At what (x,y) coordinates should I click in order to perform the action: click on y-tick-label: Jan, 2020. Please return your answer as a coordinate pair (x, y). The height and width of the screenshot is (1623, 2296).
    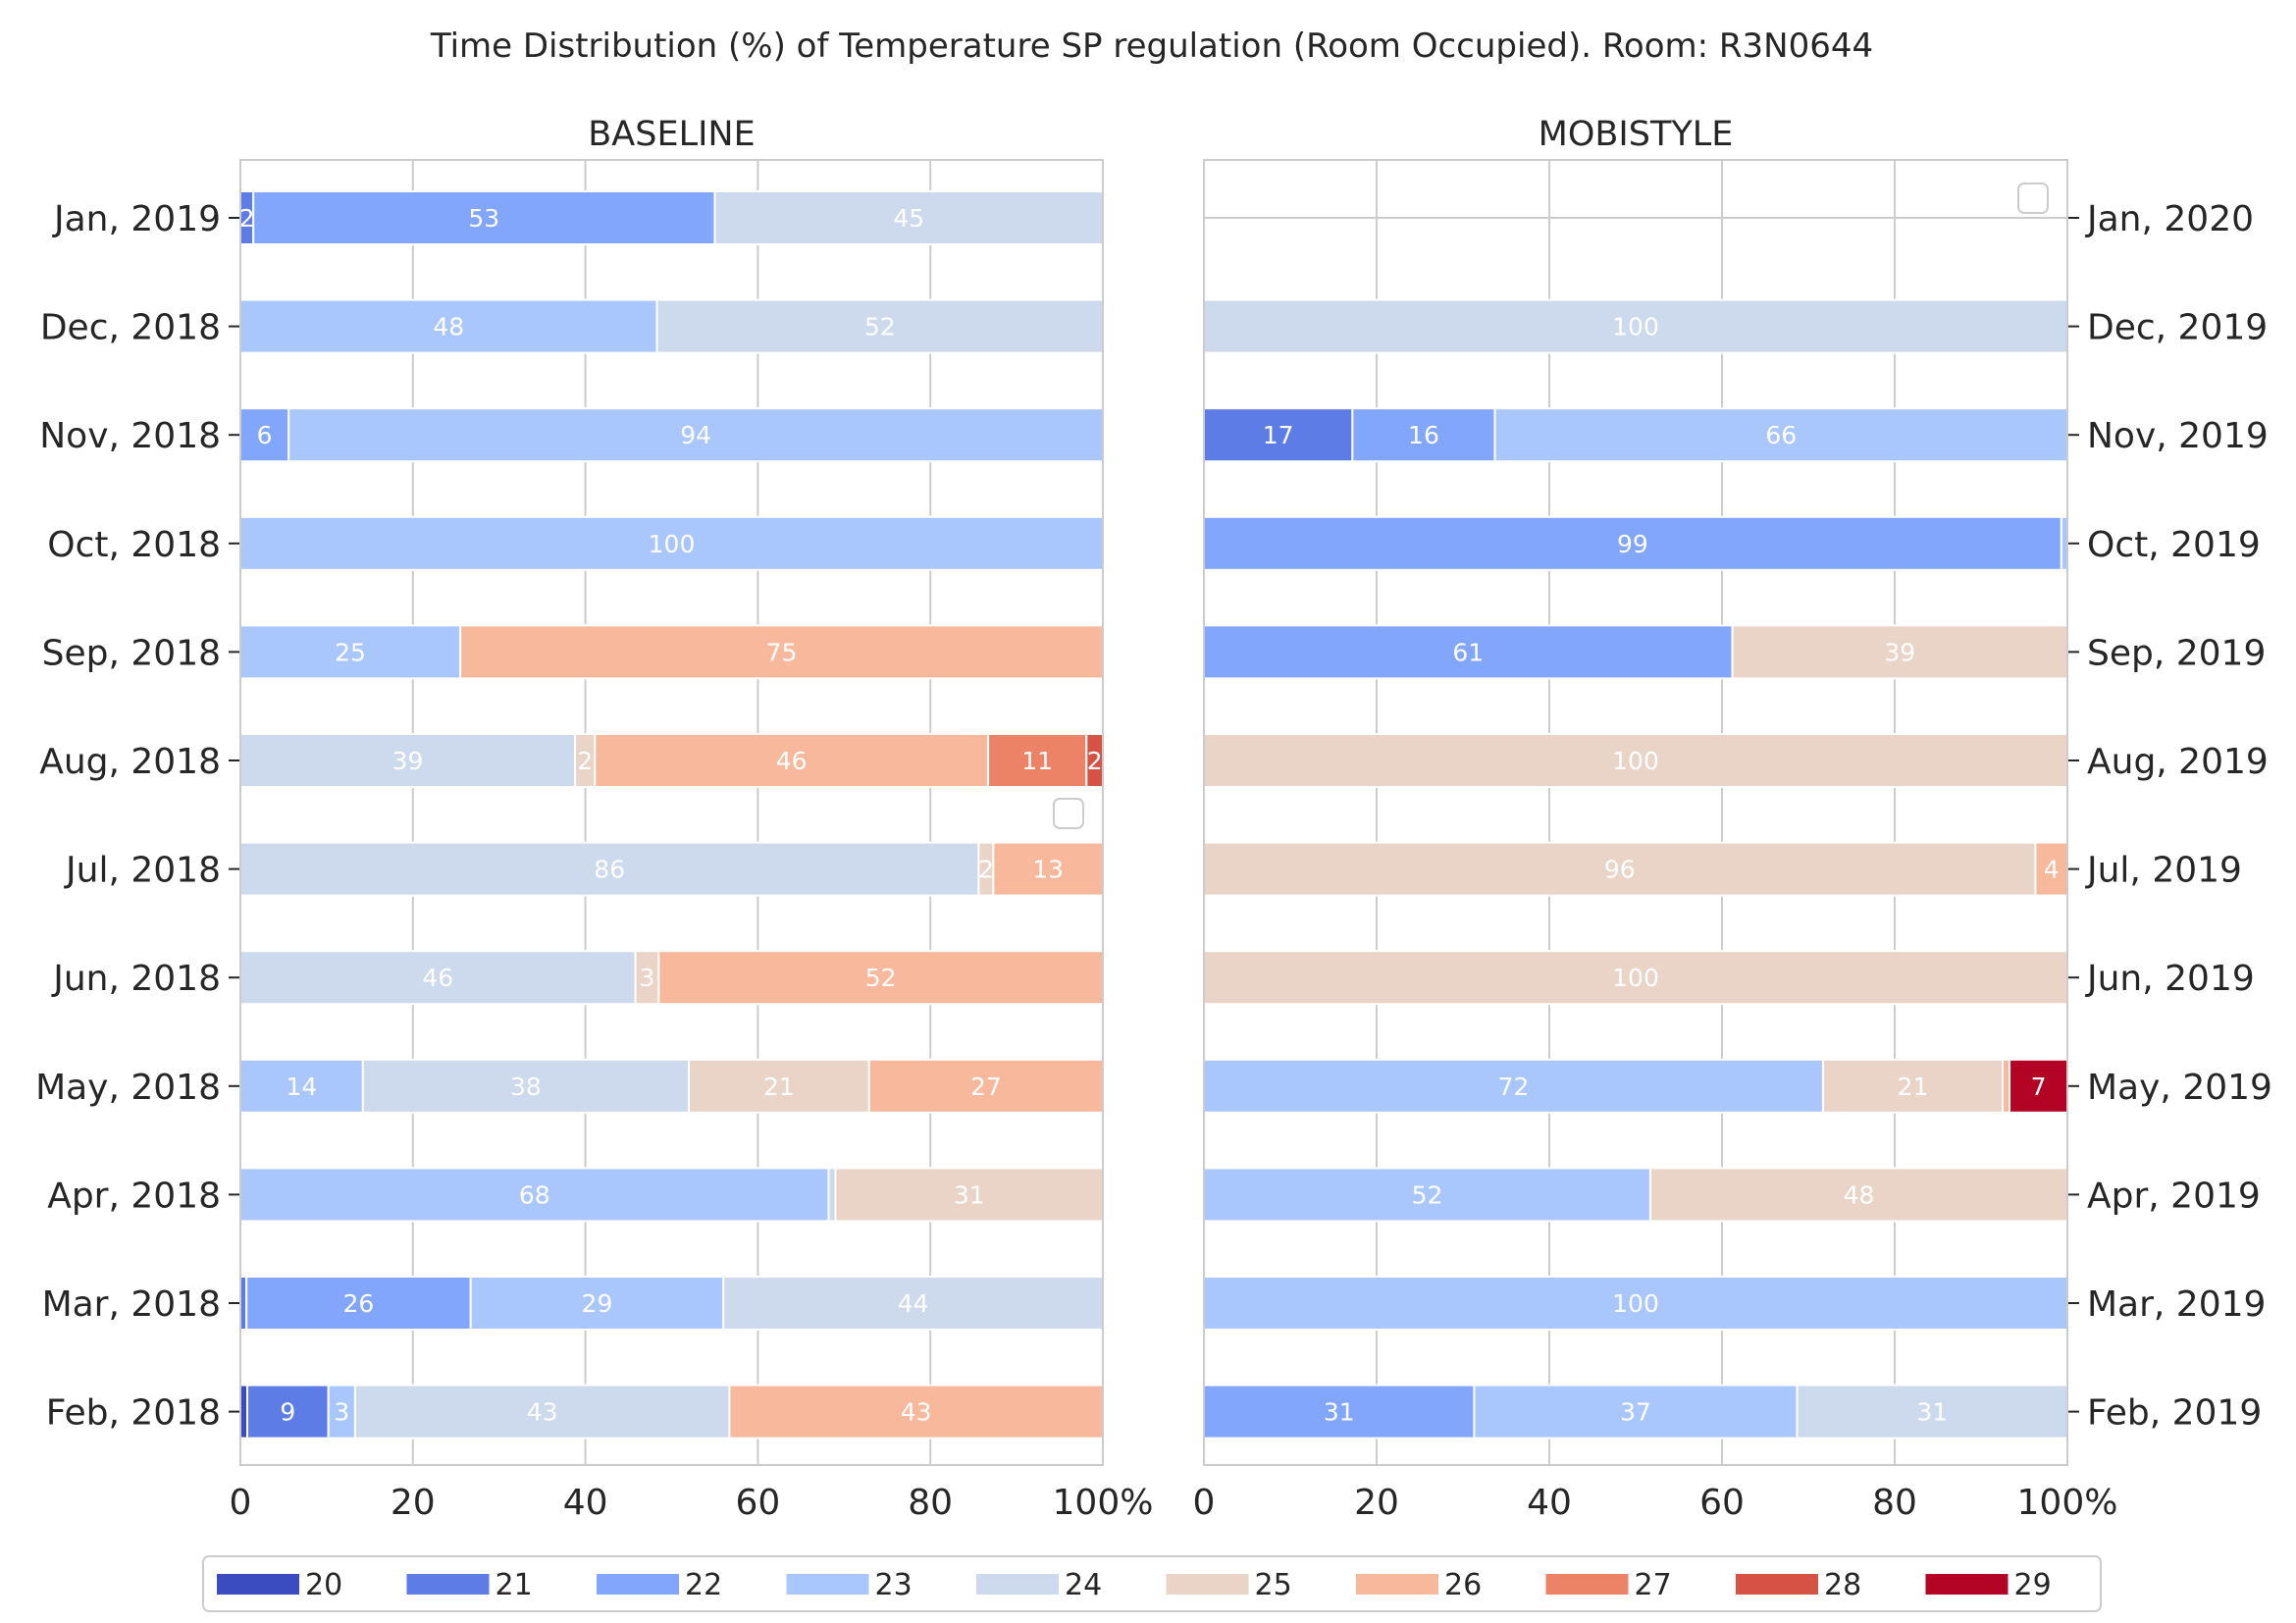
    Looking at the image, I should click on (2169, 219).